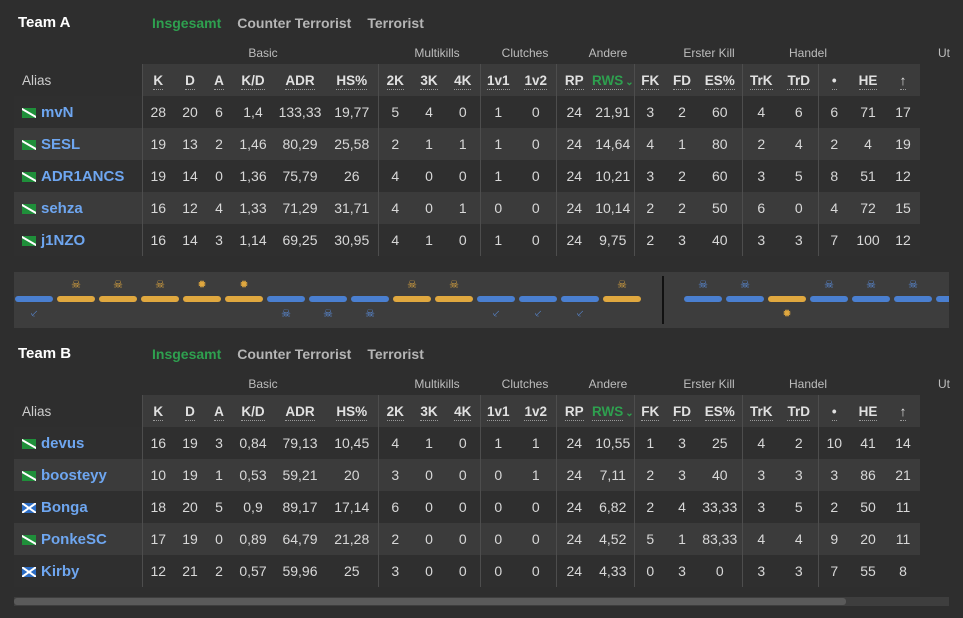 Image resolution: width=963 pixels, height=618 pixels. Describe the element at coordinates (649, 475) in the screenshot. I see `stat-fk: 2` at that location.